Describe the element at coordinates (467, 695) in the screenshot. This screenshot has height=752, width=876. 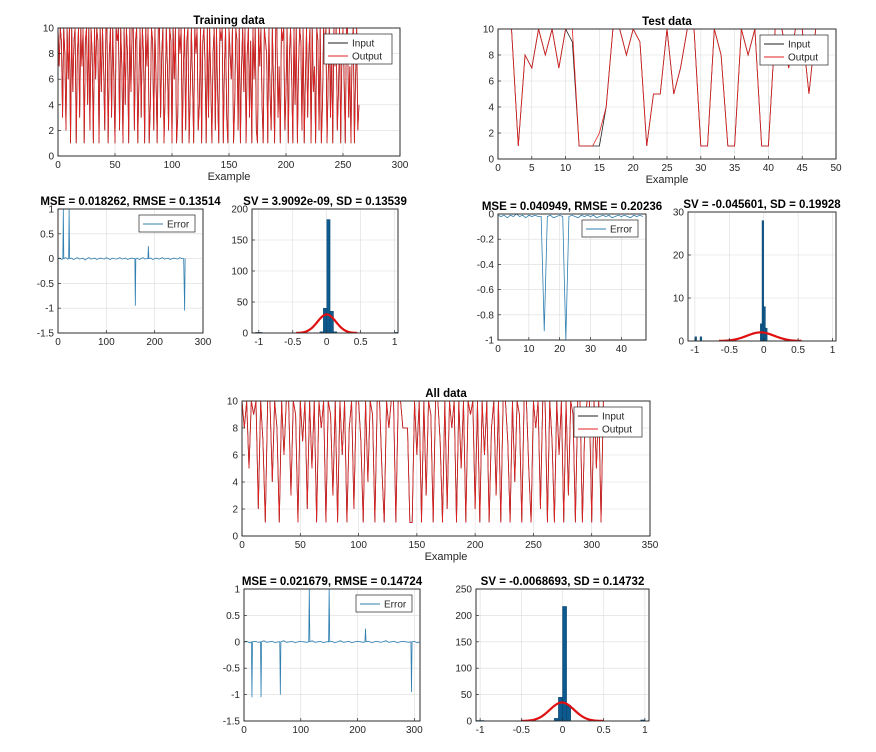
I see `all-hist-ytick-label-1: 50` at that location.